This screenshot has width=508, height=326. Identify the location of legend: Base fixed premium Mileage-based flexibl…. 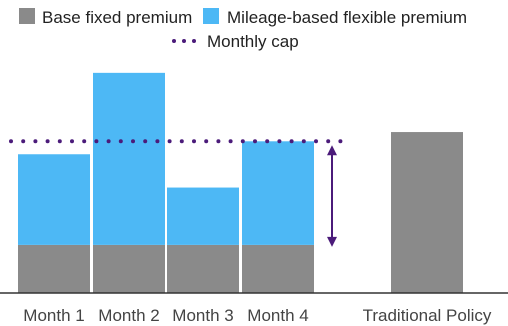
(243, 29).